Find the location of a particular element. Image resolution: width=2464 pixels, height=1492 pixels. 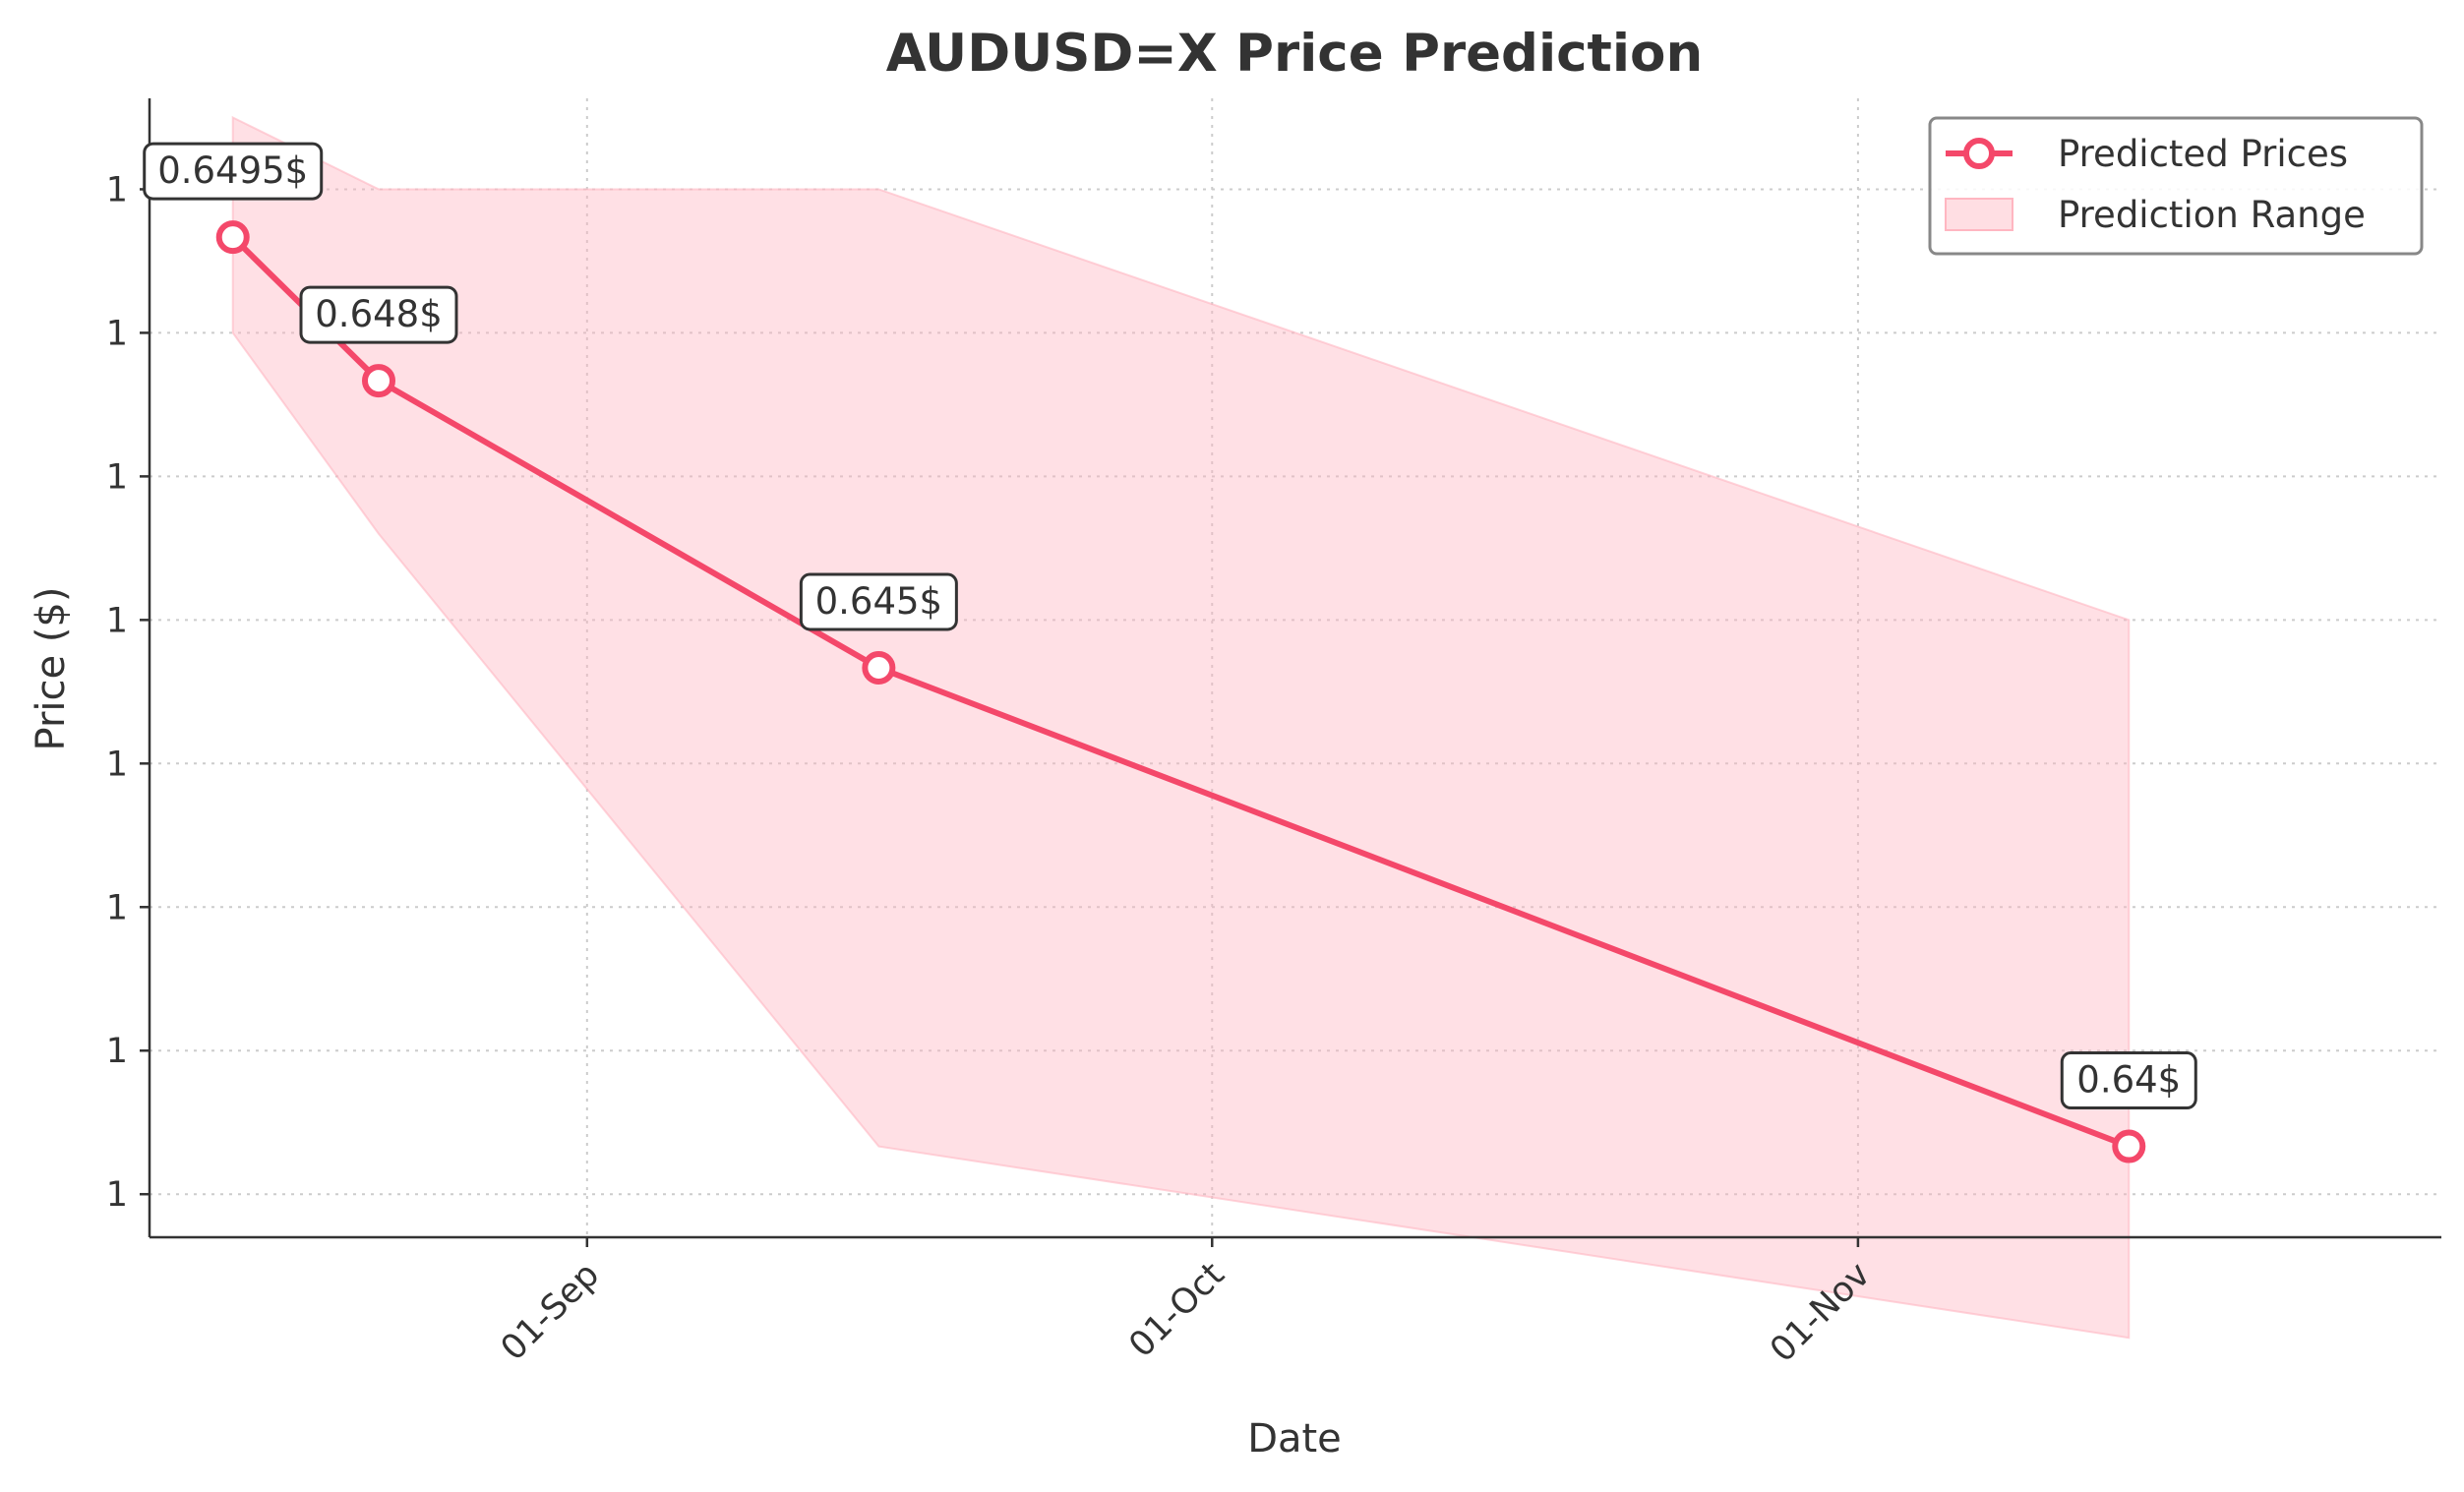

data-label: 0.645$ is located at coordinates (879, 601).